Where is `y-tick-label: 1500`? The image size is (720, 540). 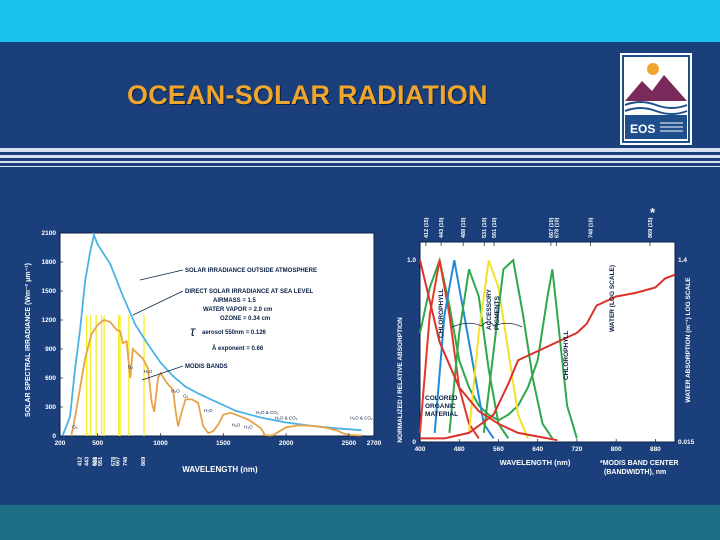 y-tick-label: 1500 is located at coordinates (49, 291).